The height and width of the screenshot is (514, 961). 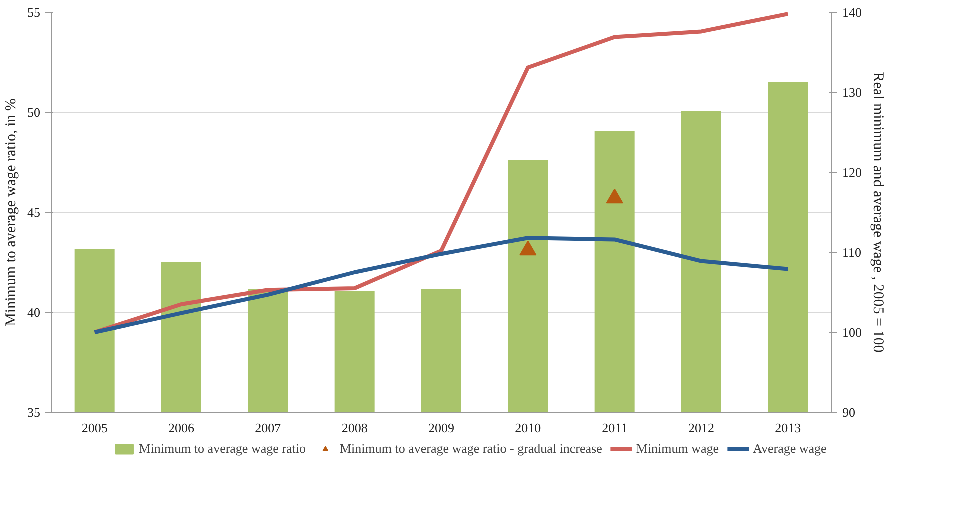 What do you see at coordinates (34, 12) in the screenshot?
I see `y-tick-label: 55` at bounding box center [34, 12].